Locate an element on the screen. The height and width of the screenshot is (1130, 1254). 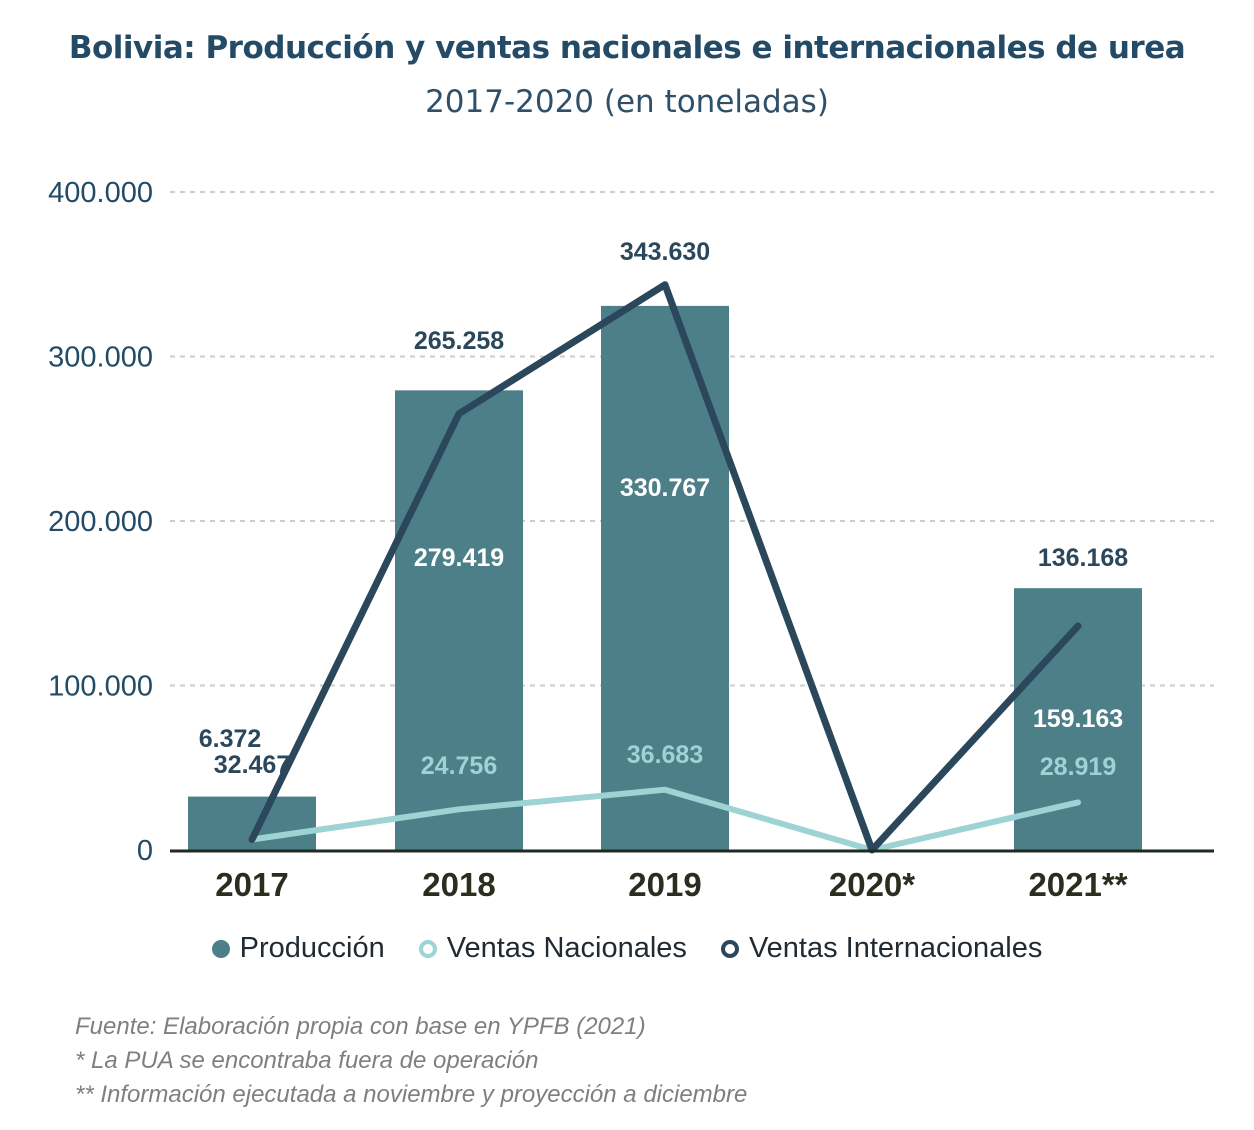
y-tick-label: 0 is located at coordinates (145, 851).